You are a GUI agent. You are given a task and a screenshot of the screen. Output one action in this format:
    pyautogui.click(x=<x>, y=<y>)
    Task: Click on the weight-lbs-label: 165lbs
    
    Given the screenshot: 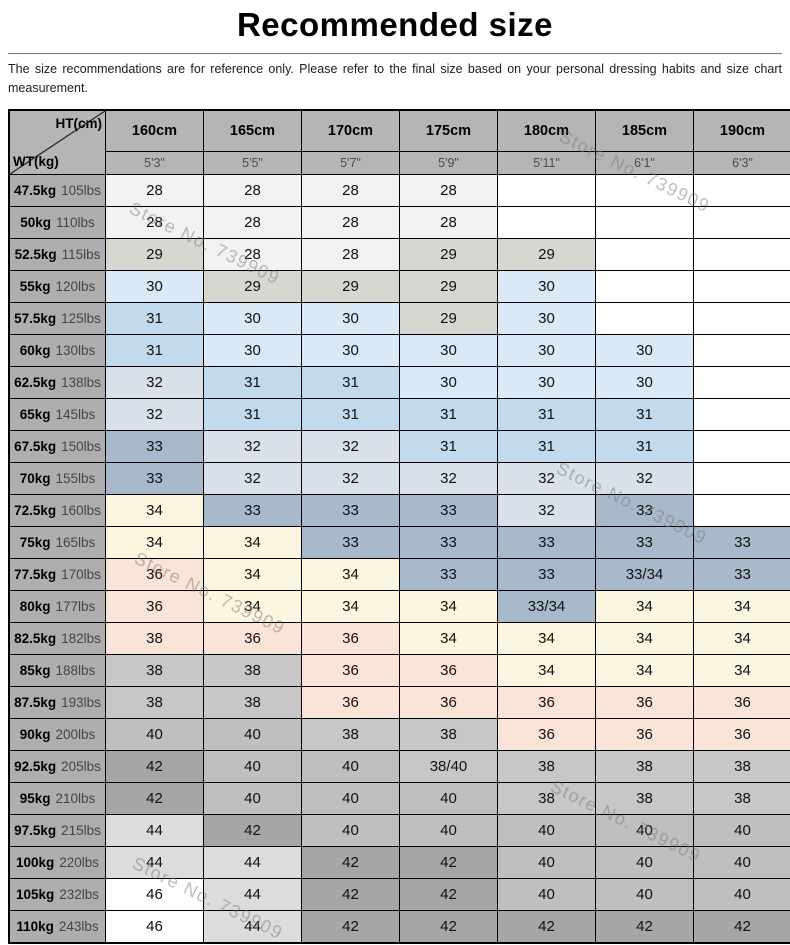 What is the action you would take?
    pyautogui.click(x=75, y=543)
    